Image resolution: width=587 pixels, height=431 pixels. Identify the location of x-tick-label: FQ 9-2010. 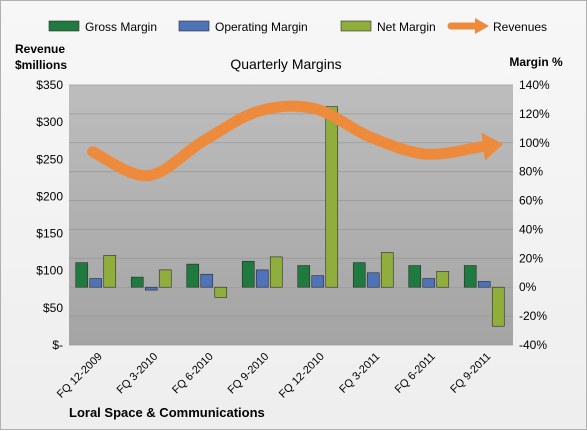
(249, 374).